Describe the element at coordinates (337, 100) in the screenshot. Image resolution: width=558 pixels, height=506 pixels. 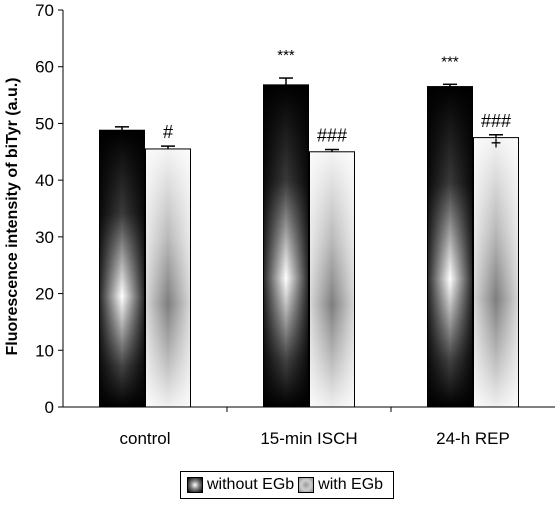
I see `annotations: #***###***###+` at that location.